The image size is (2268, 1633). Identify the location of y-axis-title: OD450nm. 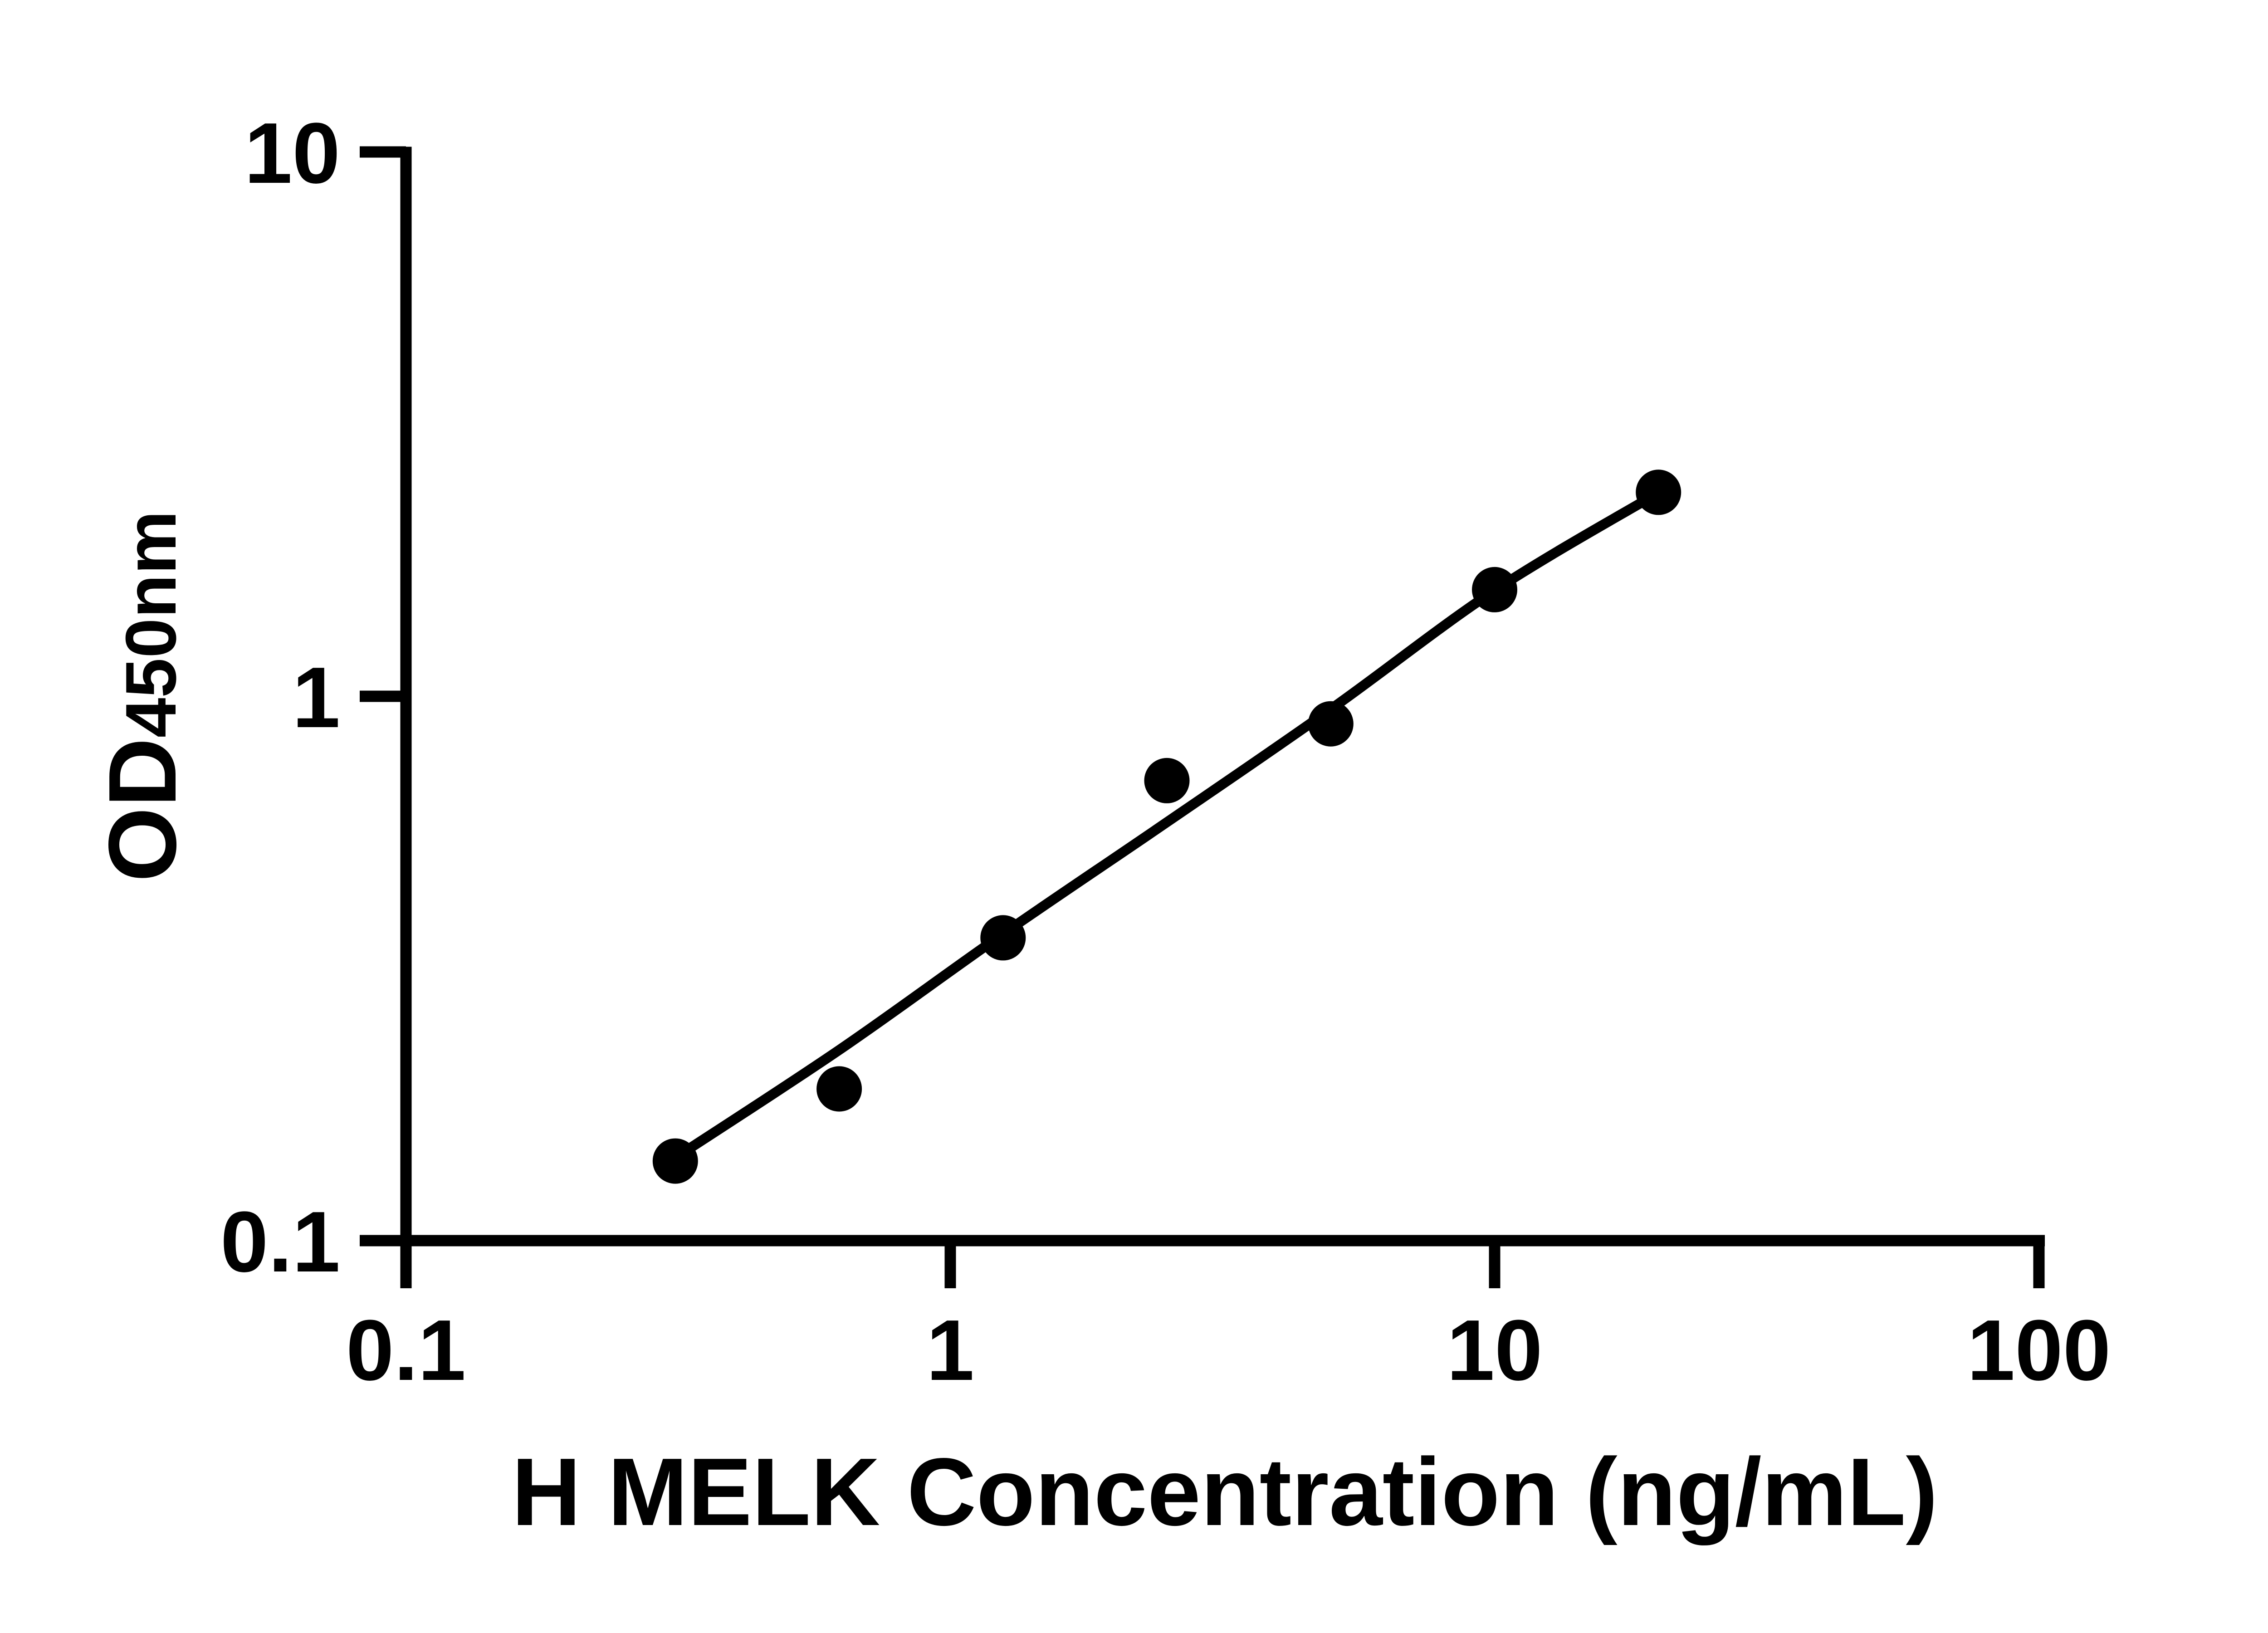
(142, 696).